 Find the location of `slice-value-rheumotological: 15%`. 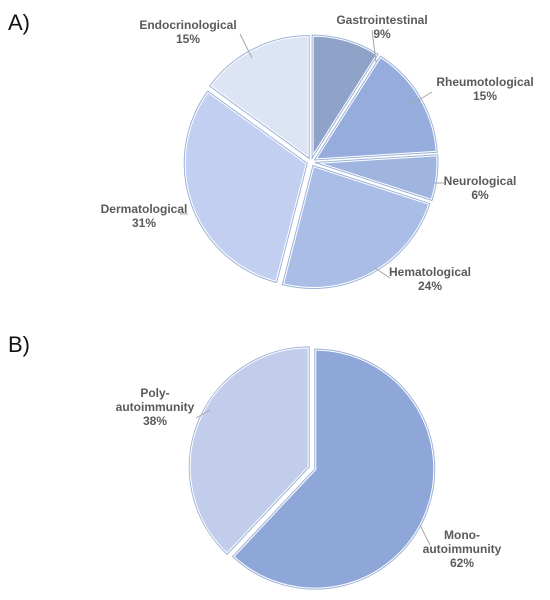

slice-value-rheumotological: 15% is located at coordinates (485, 96).